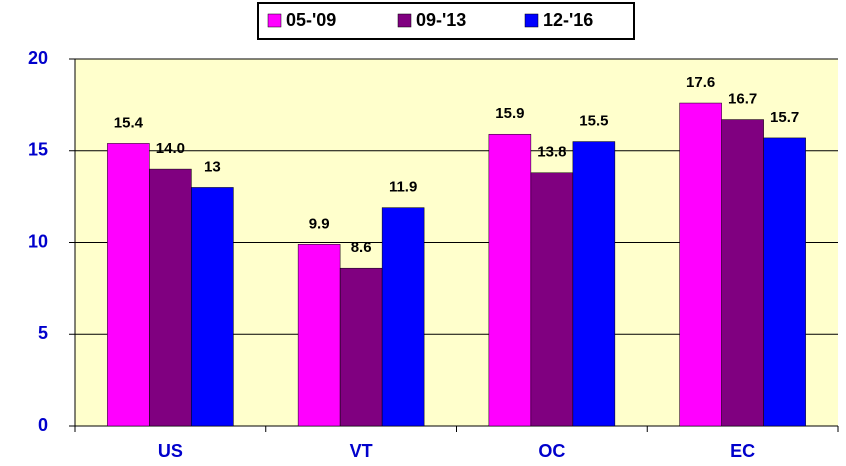  What do you see at coordinates (170, 148) in the screenshot?
I see `data-label: 14.0` at bounding box center [170, 148].